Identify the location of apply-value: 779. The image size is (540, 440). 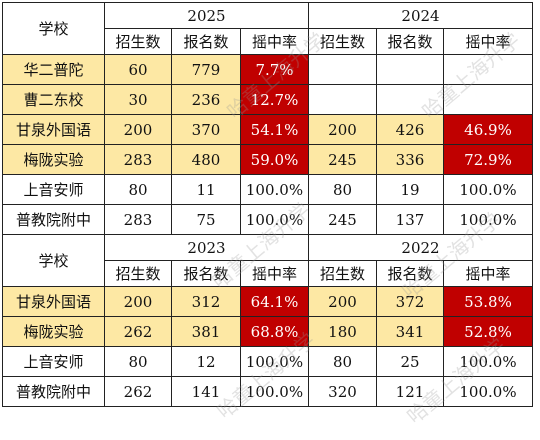
(206, 69).